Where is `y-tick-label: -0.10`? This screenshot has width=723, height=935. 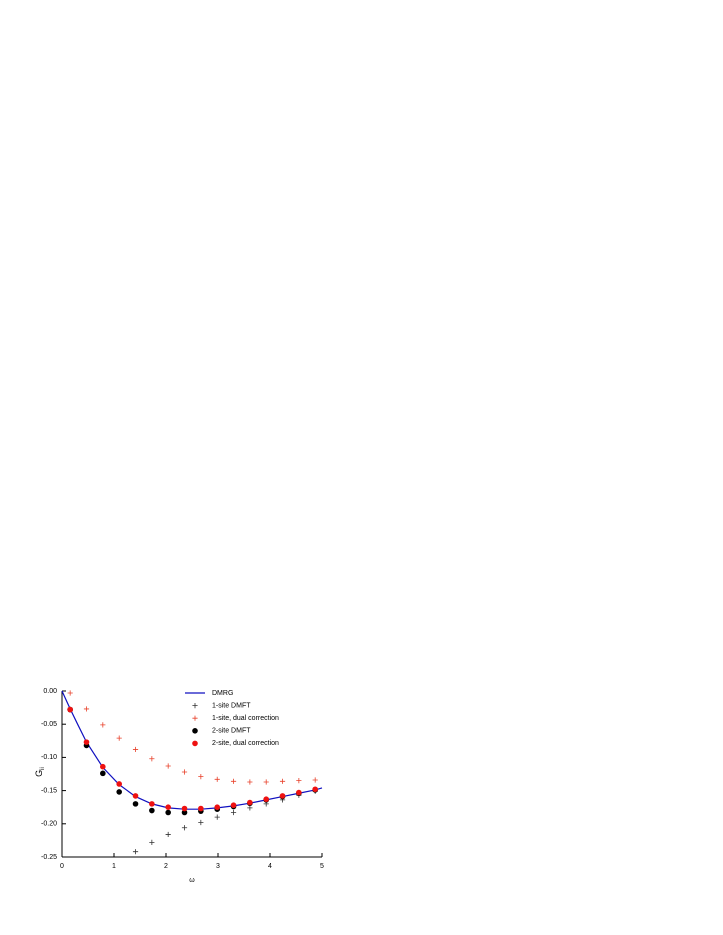 y-tick-label: -0.10 is located at coordinates (49, 757).